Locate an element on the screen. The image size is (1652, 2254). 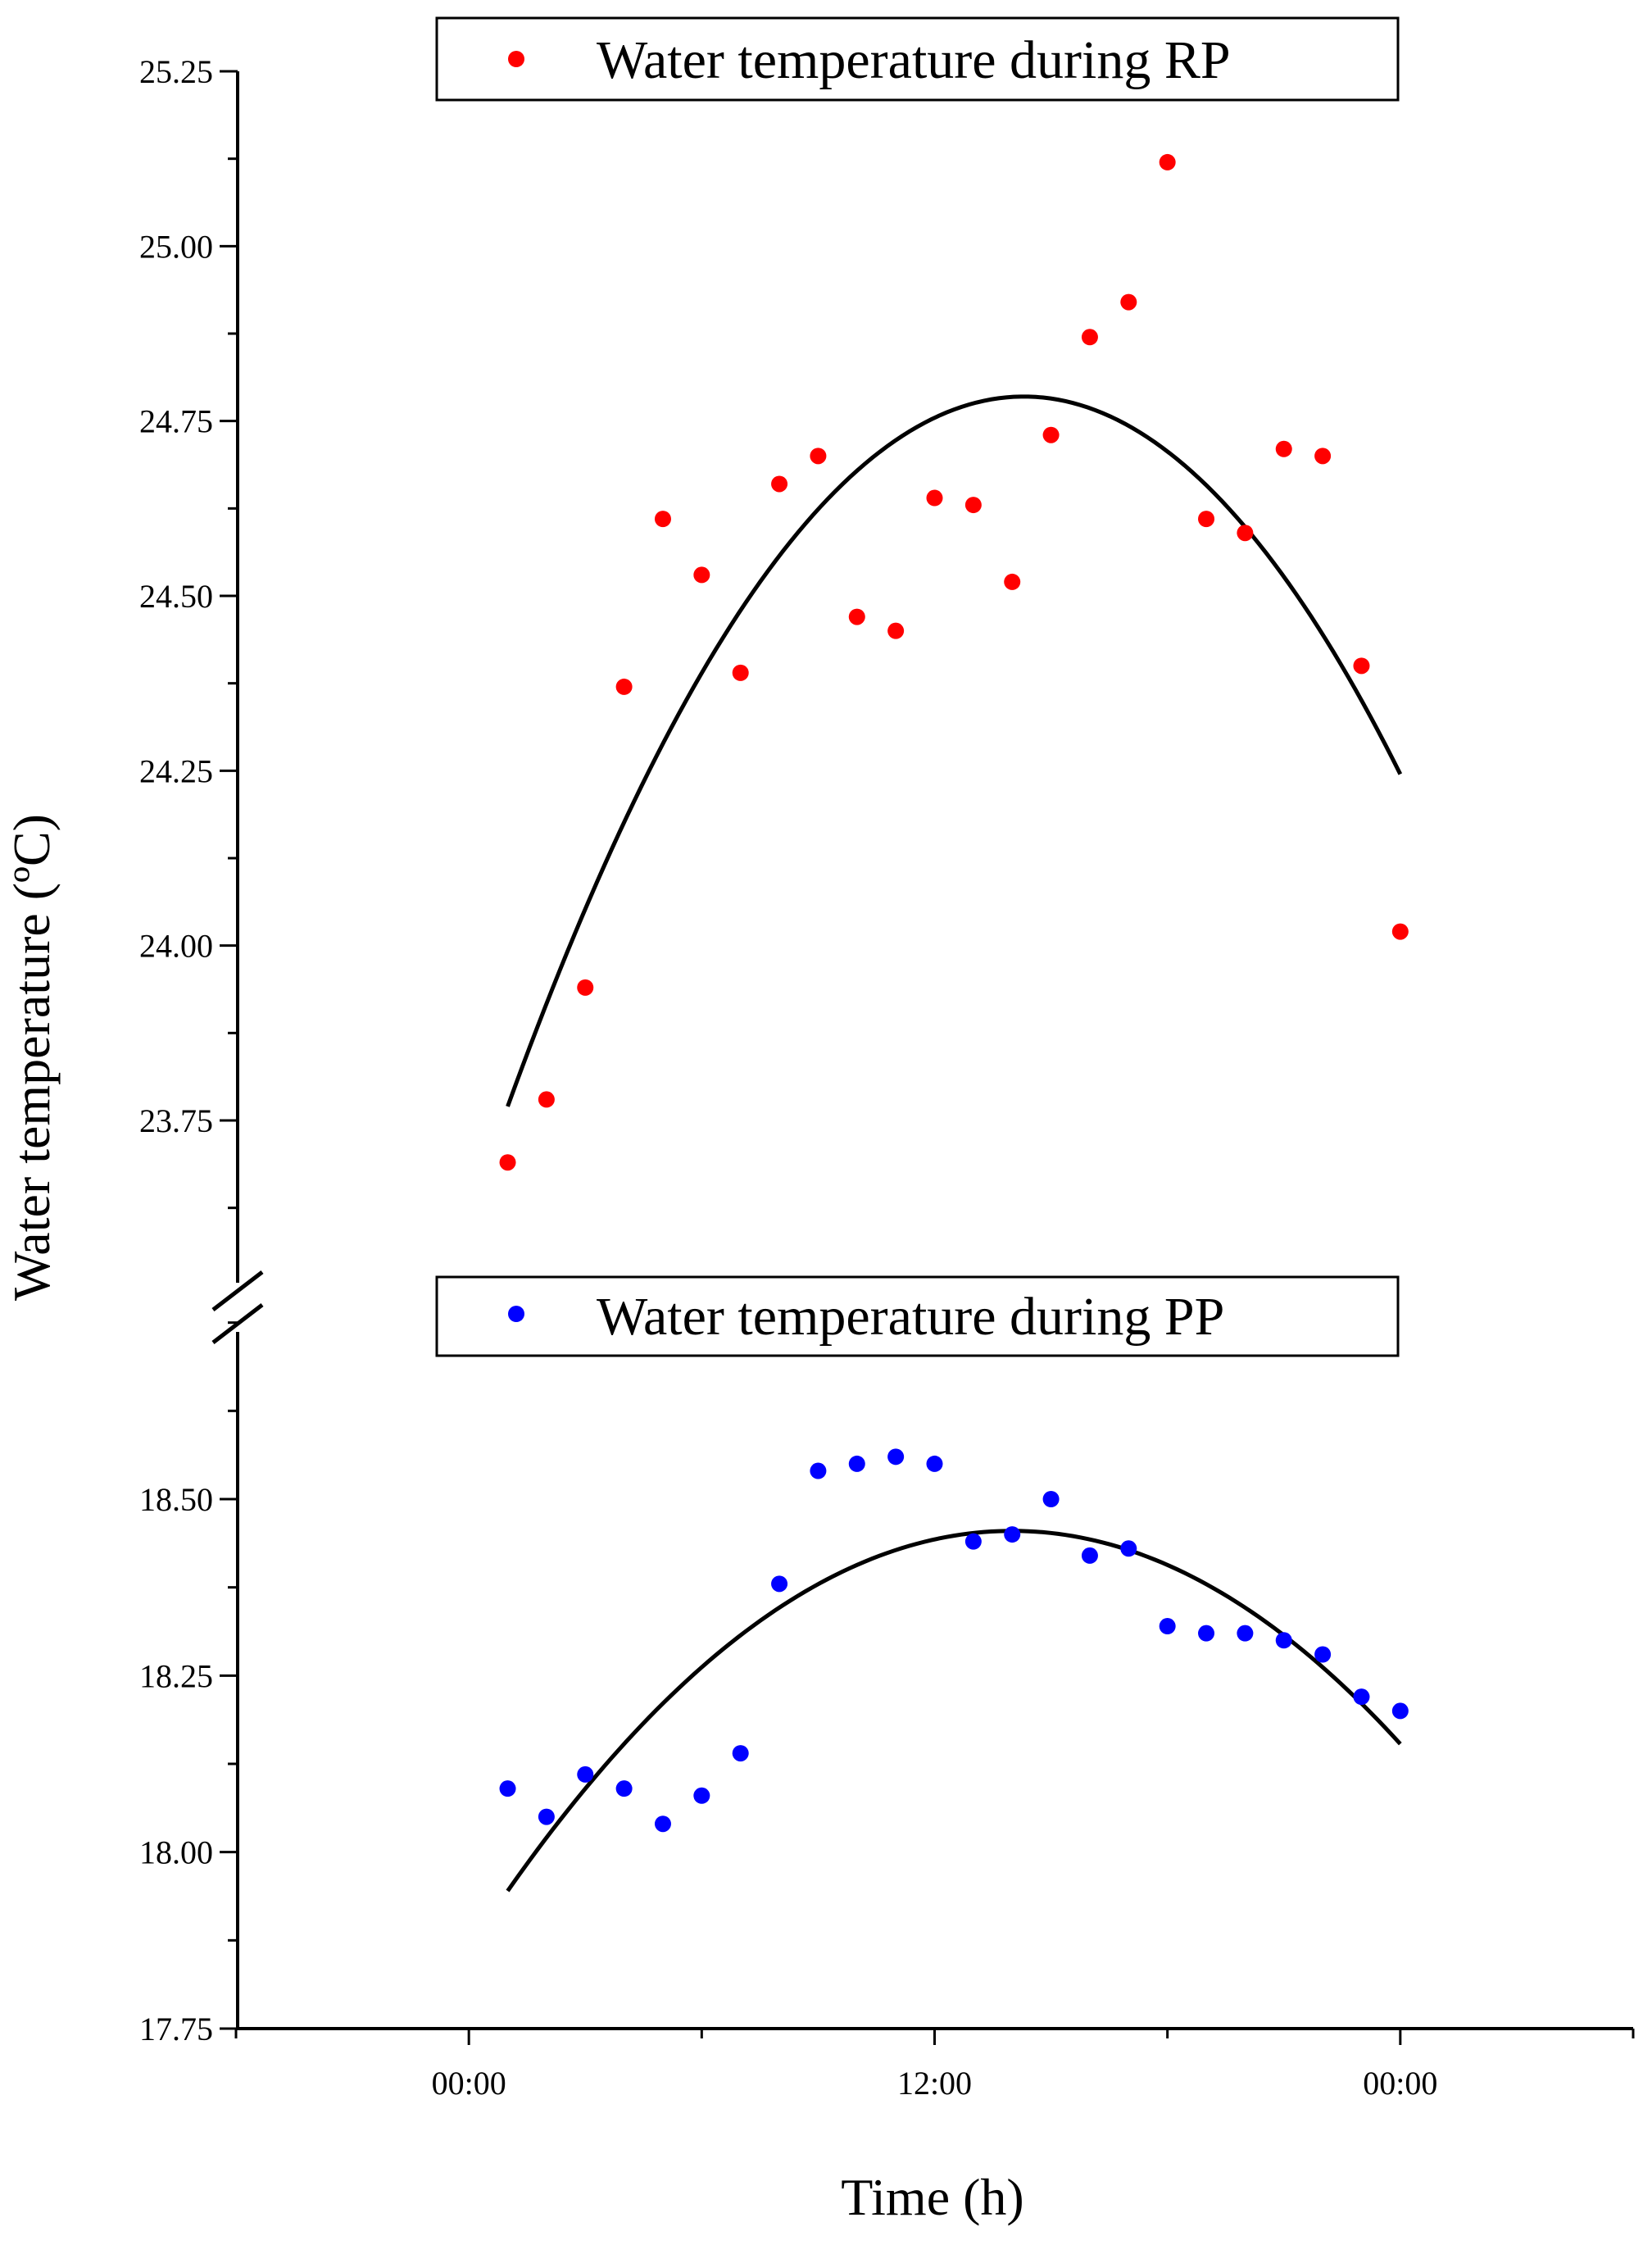
y-tick-label-rp: 24.75 is located at coordinates (176, 421).